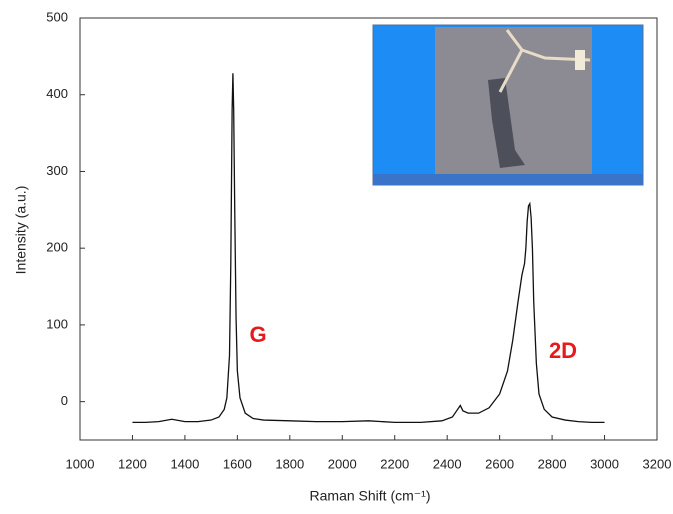  I want to click on inset-pad, so click(580, 60).